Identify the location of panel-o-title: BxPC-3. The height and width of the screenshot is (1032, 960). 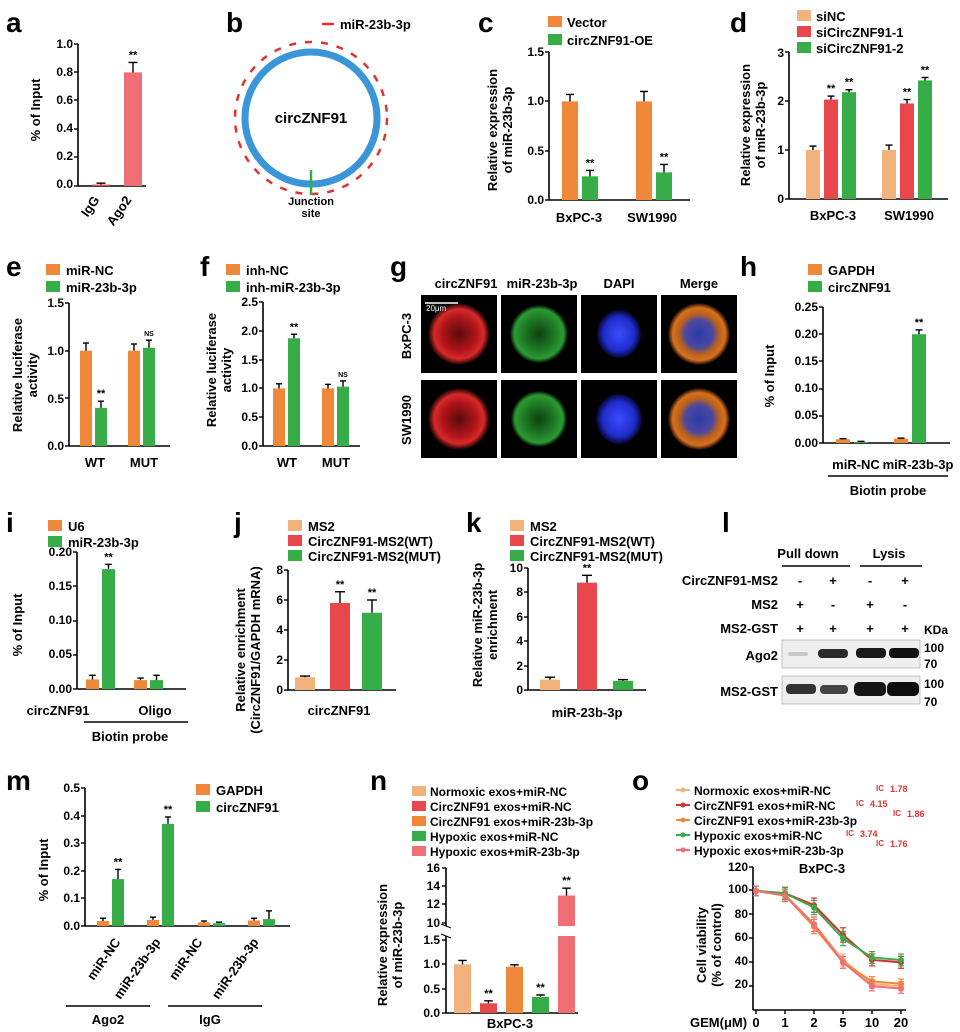
(822, 868).